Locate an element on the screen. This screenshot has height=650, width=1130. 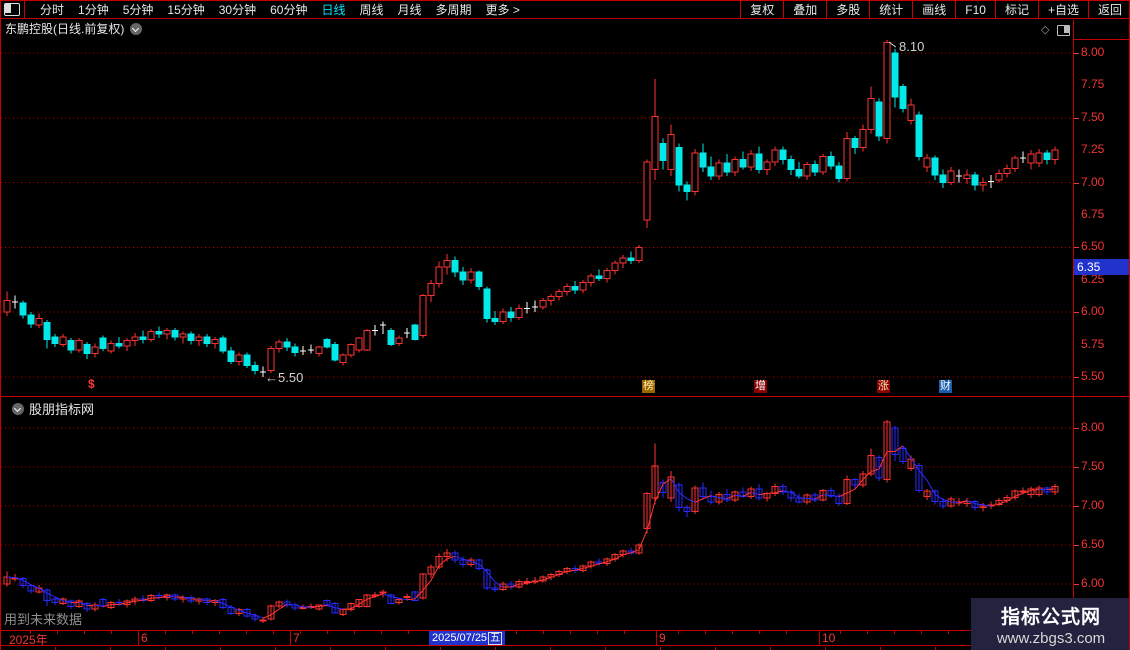
price-tick-label: 7.00 is located at coordinates (1093, 181).